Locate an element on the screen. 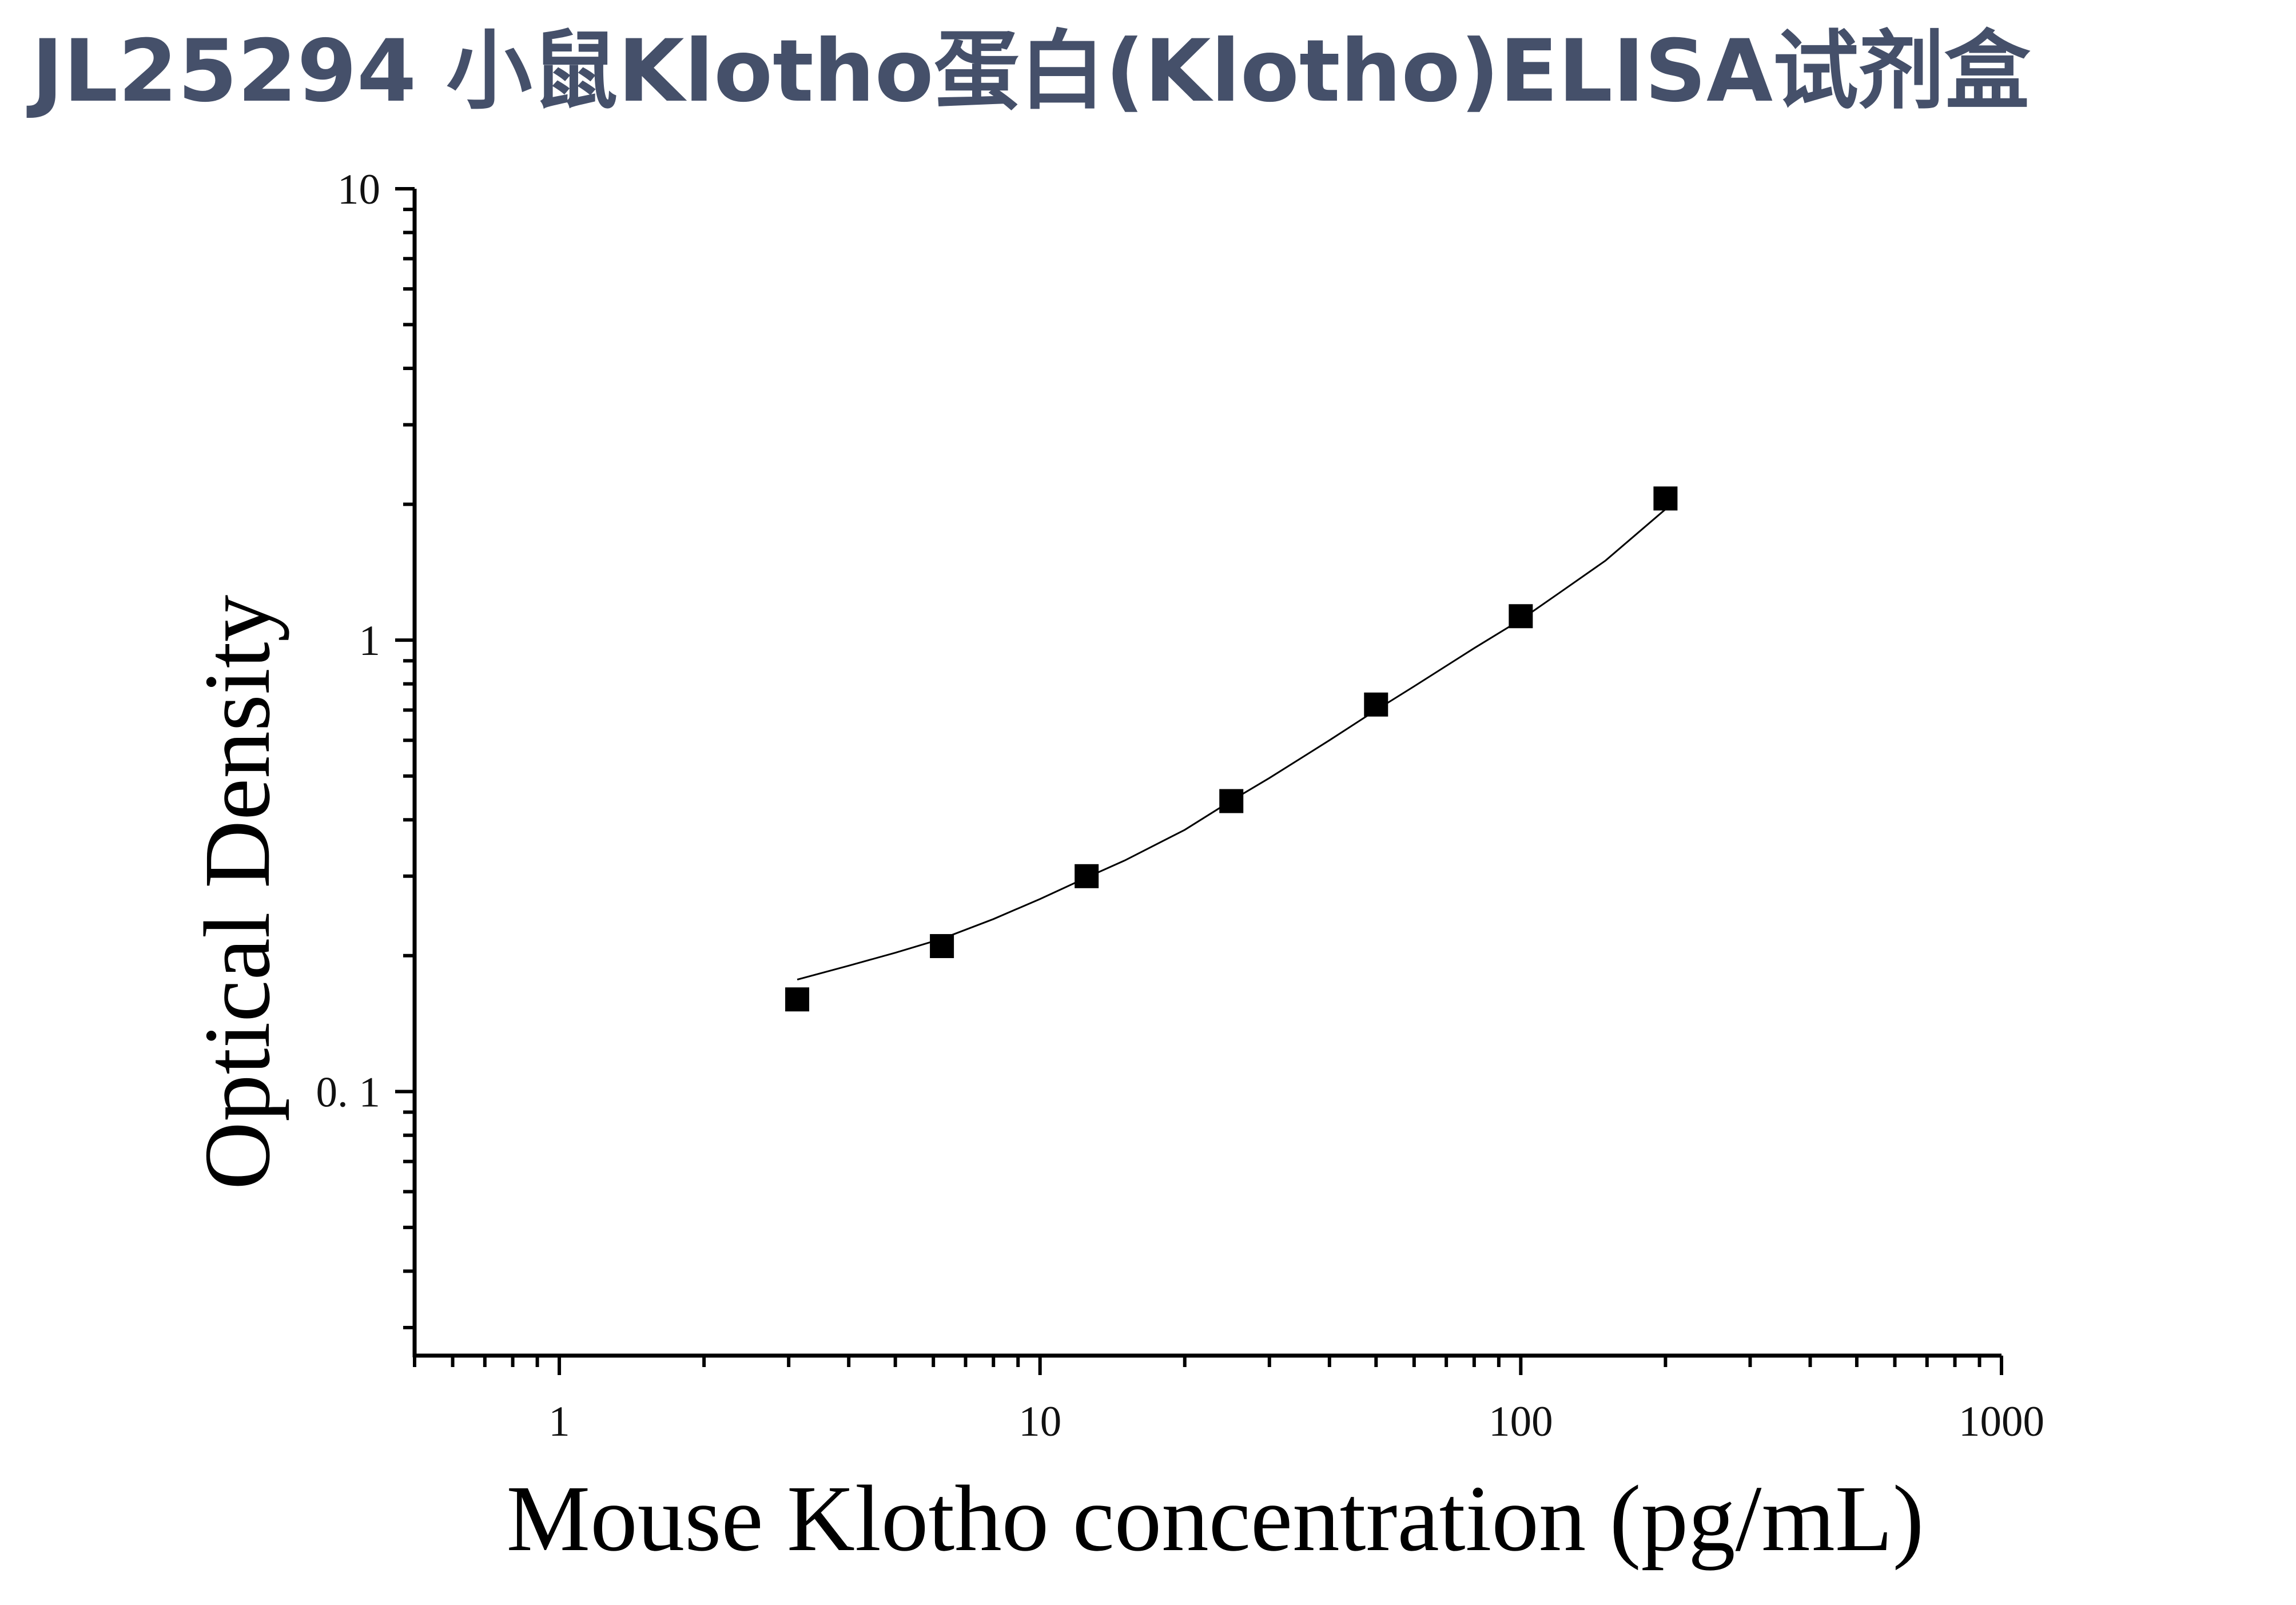  fit-curve-group is located at coordinates (1232, 744).